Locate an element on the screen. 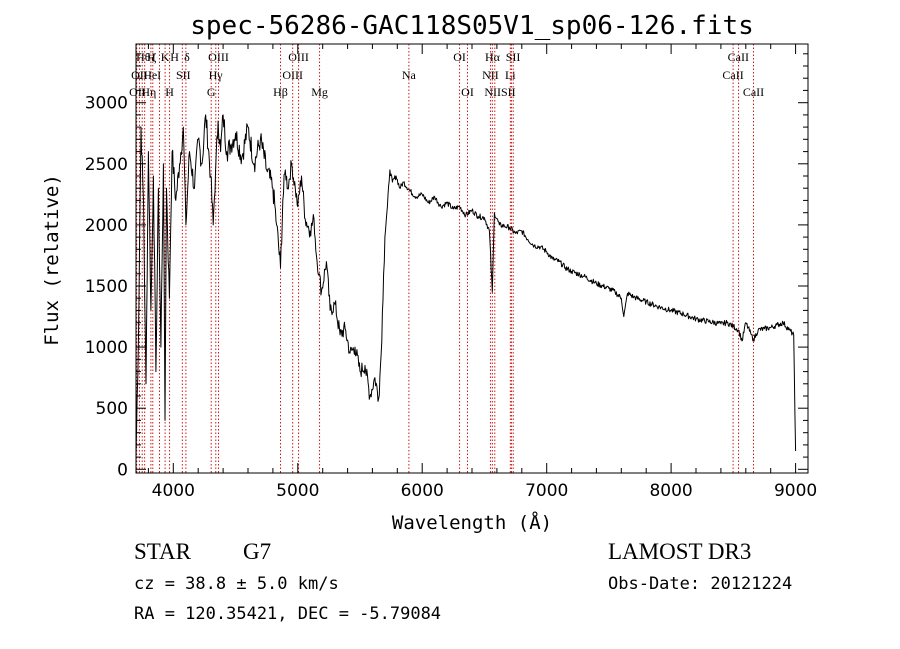 This screenshot has width=900, height=649. line-label-7: OIII is located at coordinates (298, 57).